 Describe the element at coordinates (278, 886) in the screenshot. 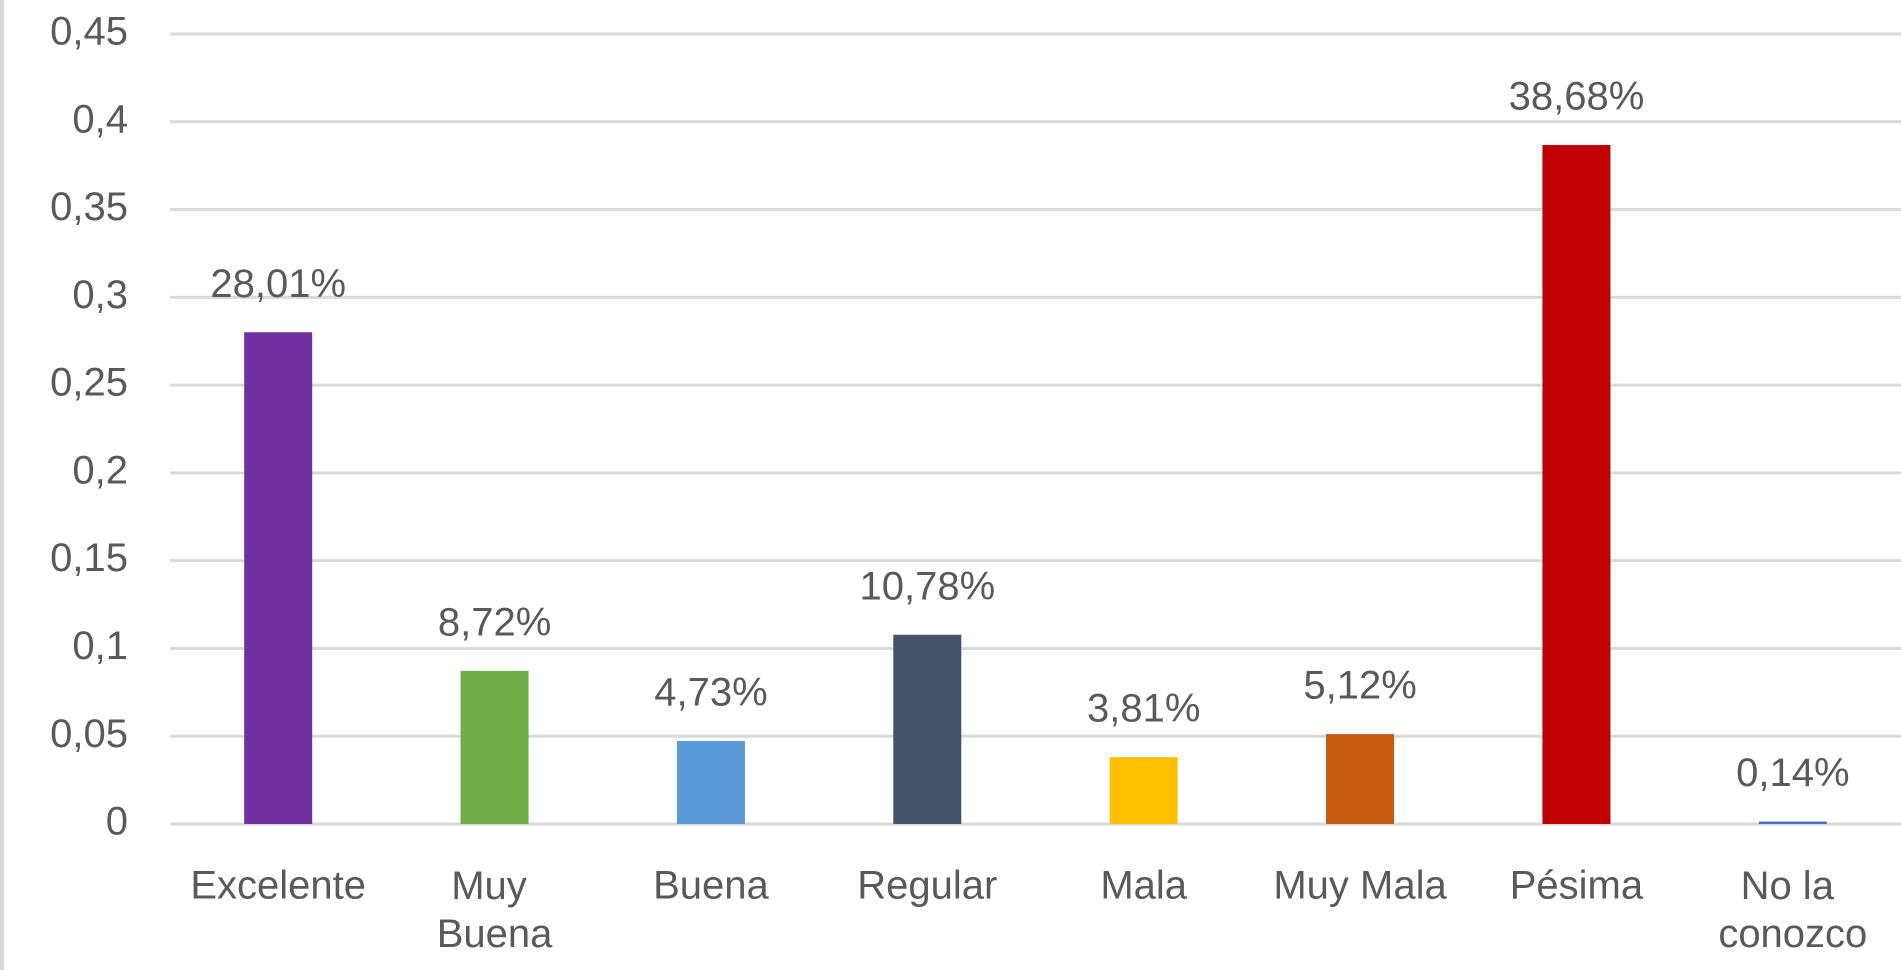

I see `x-tick-label: Excelente` at that location.